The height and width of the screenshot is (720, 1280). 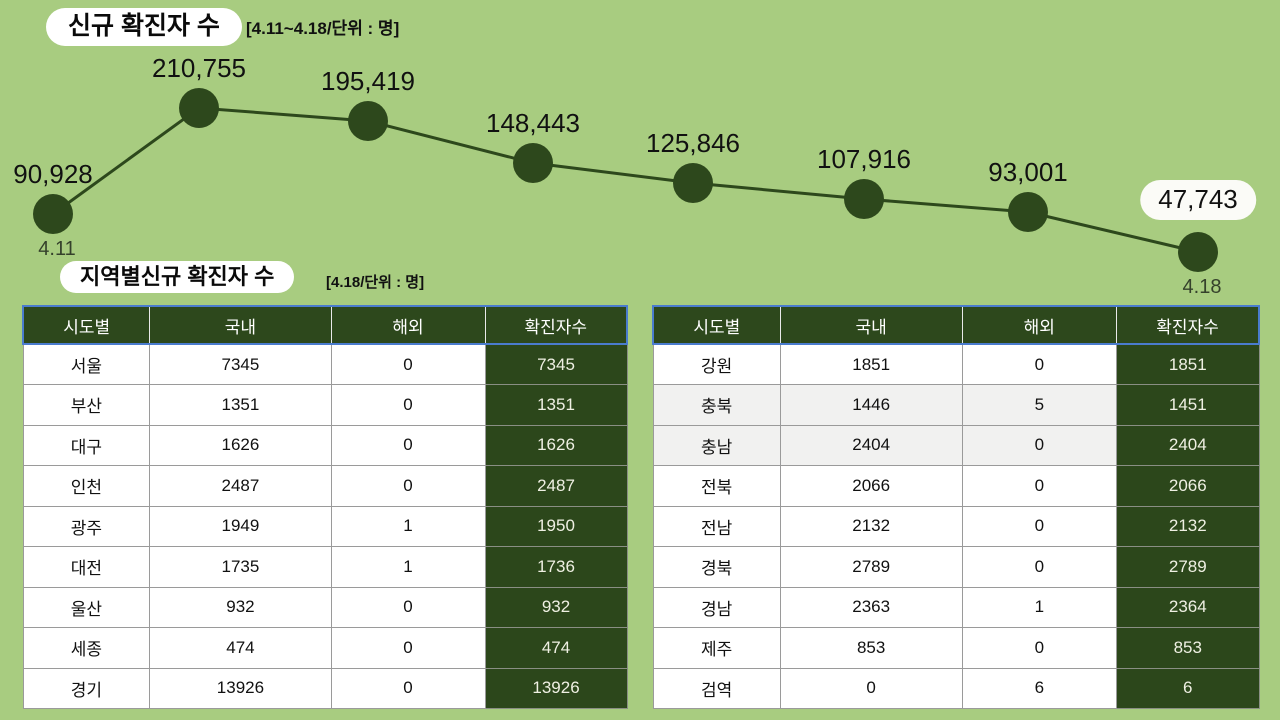 I want to click on table-row: 경기 13926 0 13926, so click(x=325, y=688).